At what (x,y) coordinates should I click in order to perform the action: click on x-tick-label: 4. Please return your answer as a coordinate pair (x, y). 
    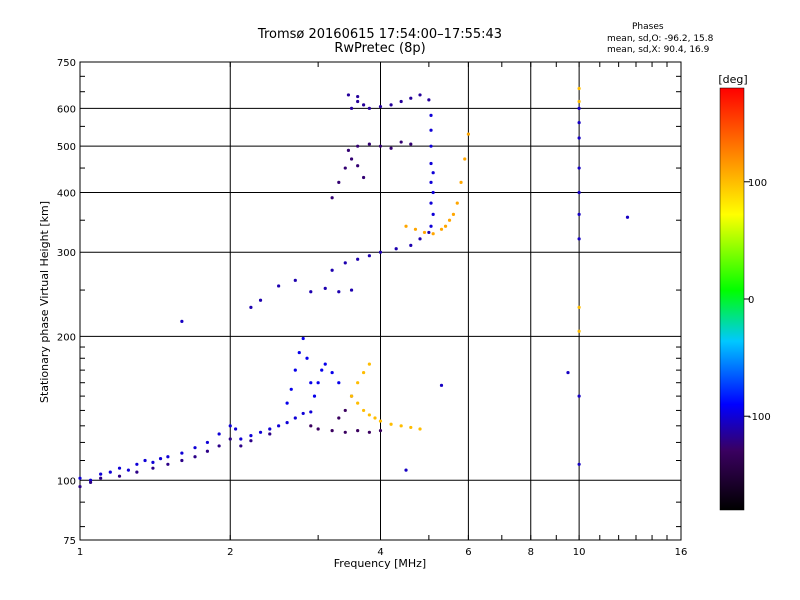
    Looking at the image, I should click on (380, 552).